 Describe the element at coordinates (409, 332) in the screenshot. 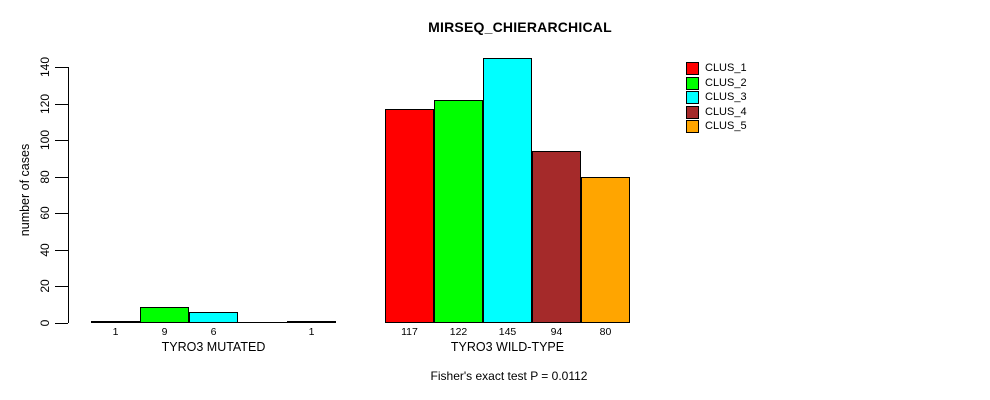

I see `bar-value-label: 117` at that location.